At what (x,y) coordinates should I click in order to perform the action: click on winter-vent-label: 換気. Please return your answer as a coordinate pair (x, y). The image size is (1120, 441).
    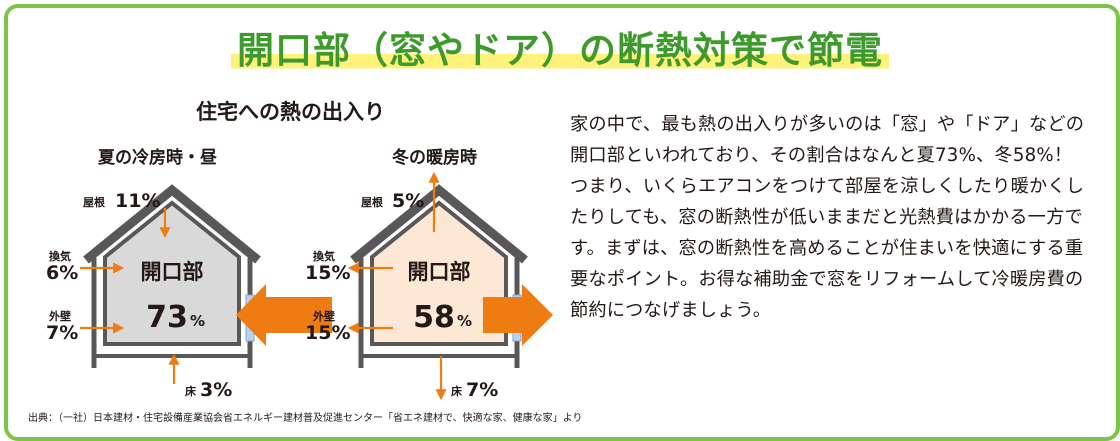
    Looking at the image, I should click on (324, 256).